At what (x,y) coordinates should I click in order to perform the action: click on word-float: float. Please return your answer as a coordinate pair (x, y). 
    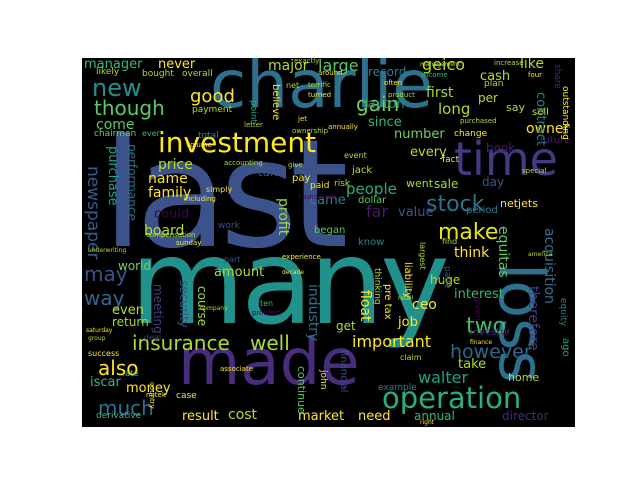
    Looking at the image, I should click on (365, 306).